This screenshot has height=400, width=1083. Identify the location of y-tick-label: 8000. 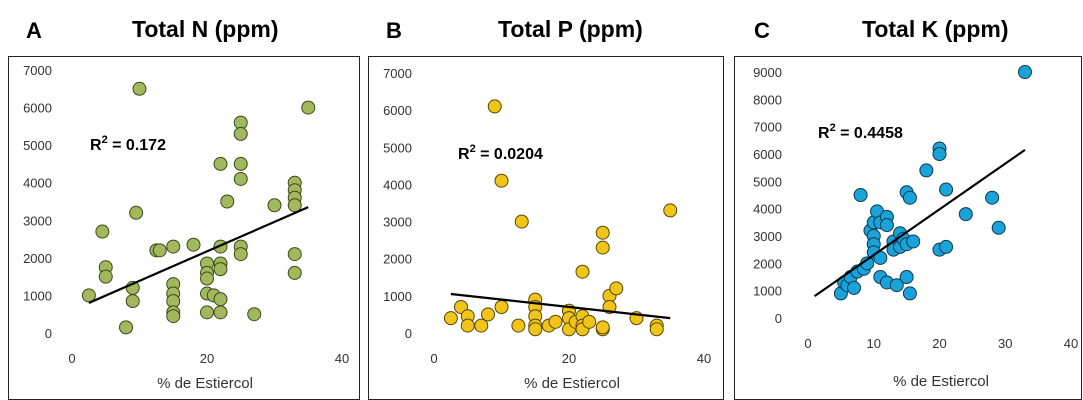
(767, 99).